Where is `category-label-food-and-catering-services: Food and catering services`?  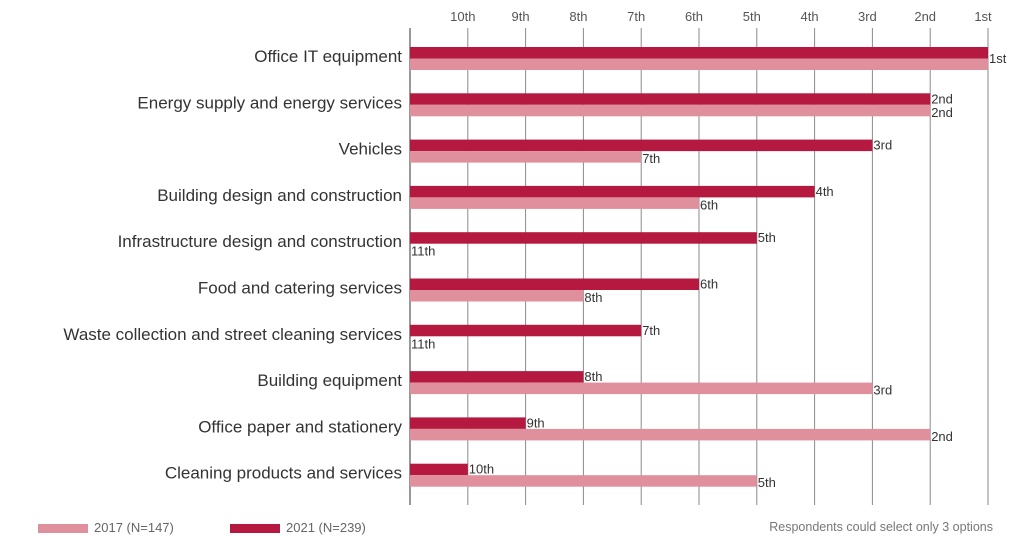
category-label-food-and-catering-services: Food and catering services is located at coordinates (300, 288).